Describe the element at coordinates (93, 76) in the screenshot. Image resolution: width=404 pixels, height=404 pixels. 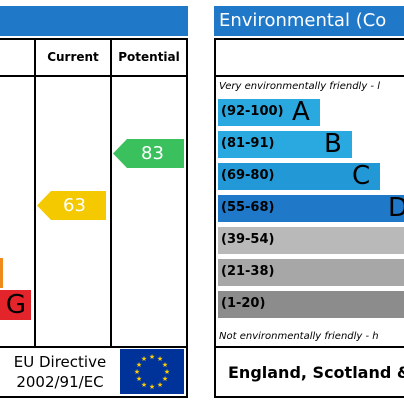
I see `energy-header-divider` at that location.